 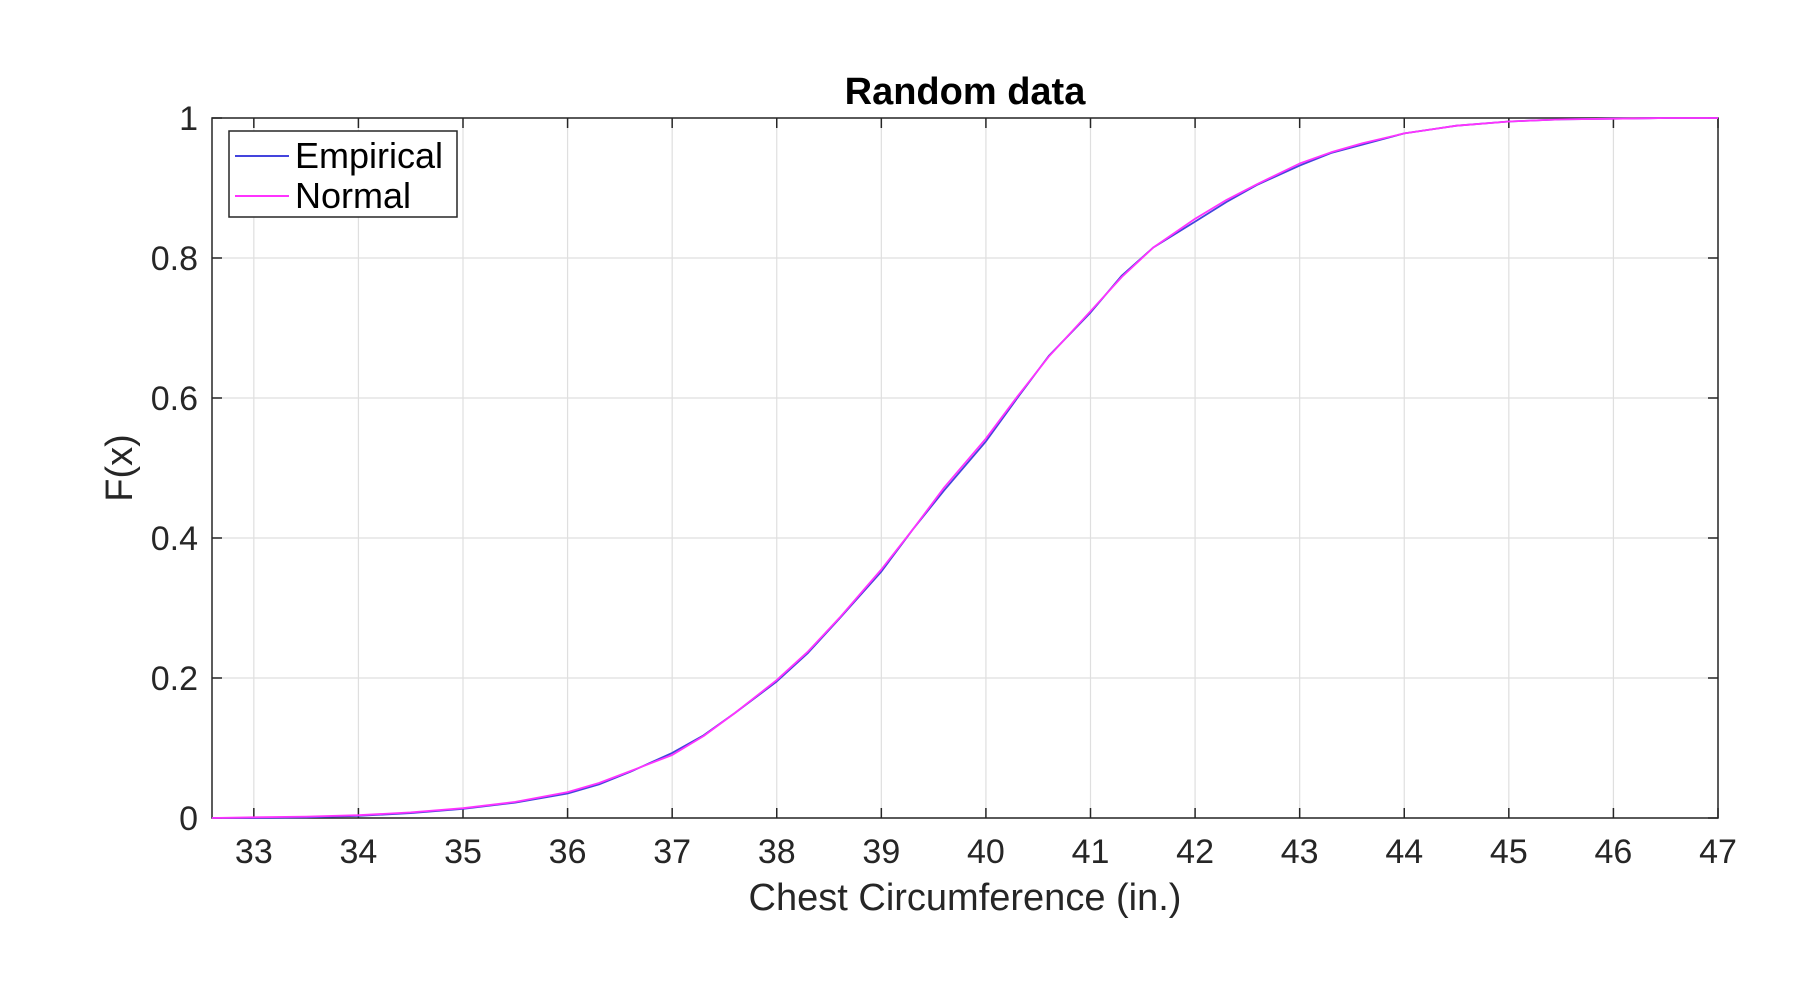 What do you see at coordinates (1614, 852) in the screenshot?
I see `x-tick-label: 46` at bounding box center [1614, 852].